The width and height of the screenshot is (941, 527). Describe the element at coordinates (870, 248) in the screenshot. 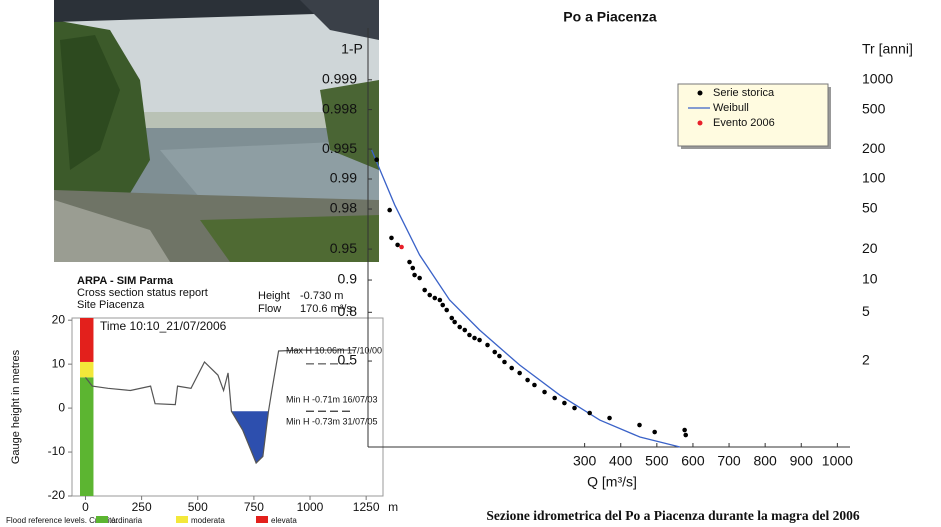

I see `y2-tick-label: 20` at that location.